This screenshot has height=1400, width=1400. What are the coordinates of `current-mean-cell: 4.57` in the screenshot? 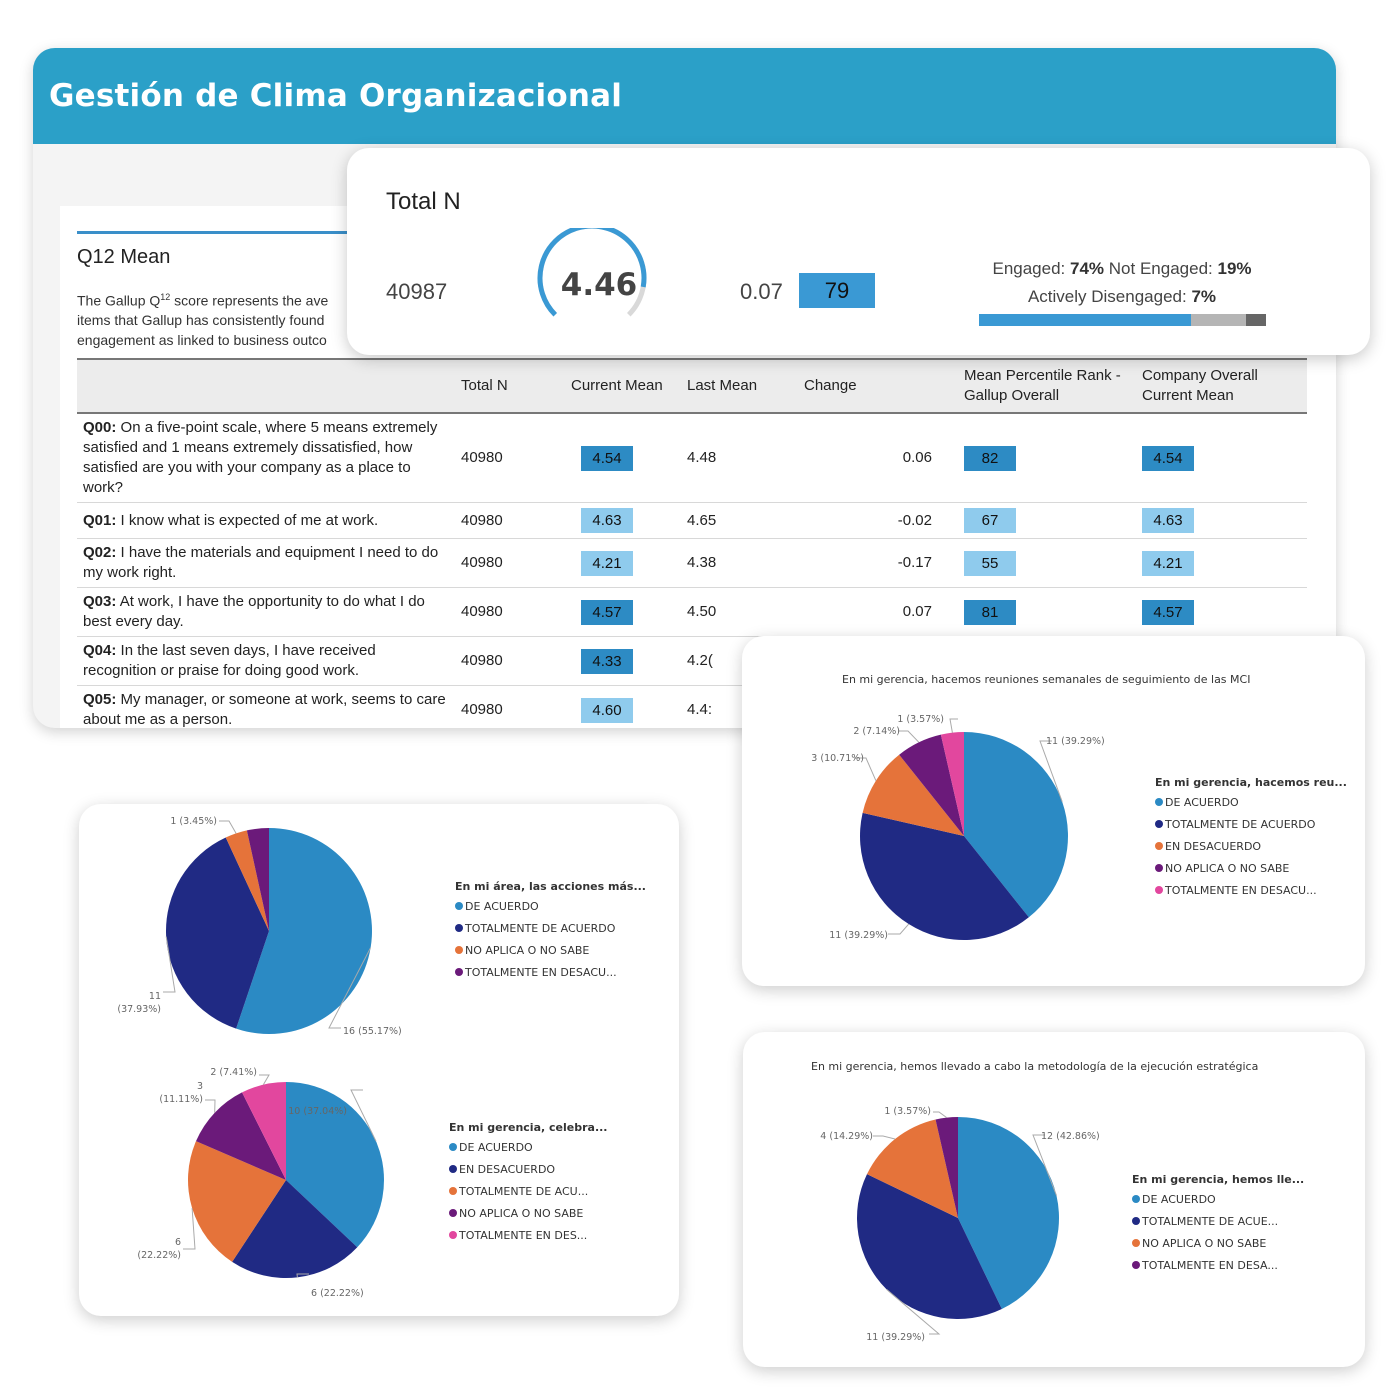 It's located at (623, 612).